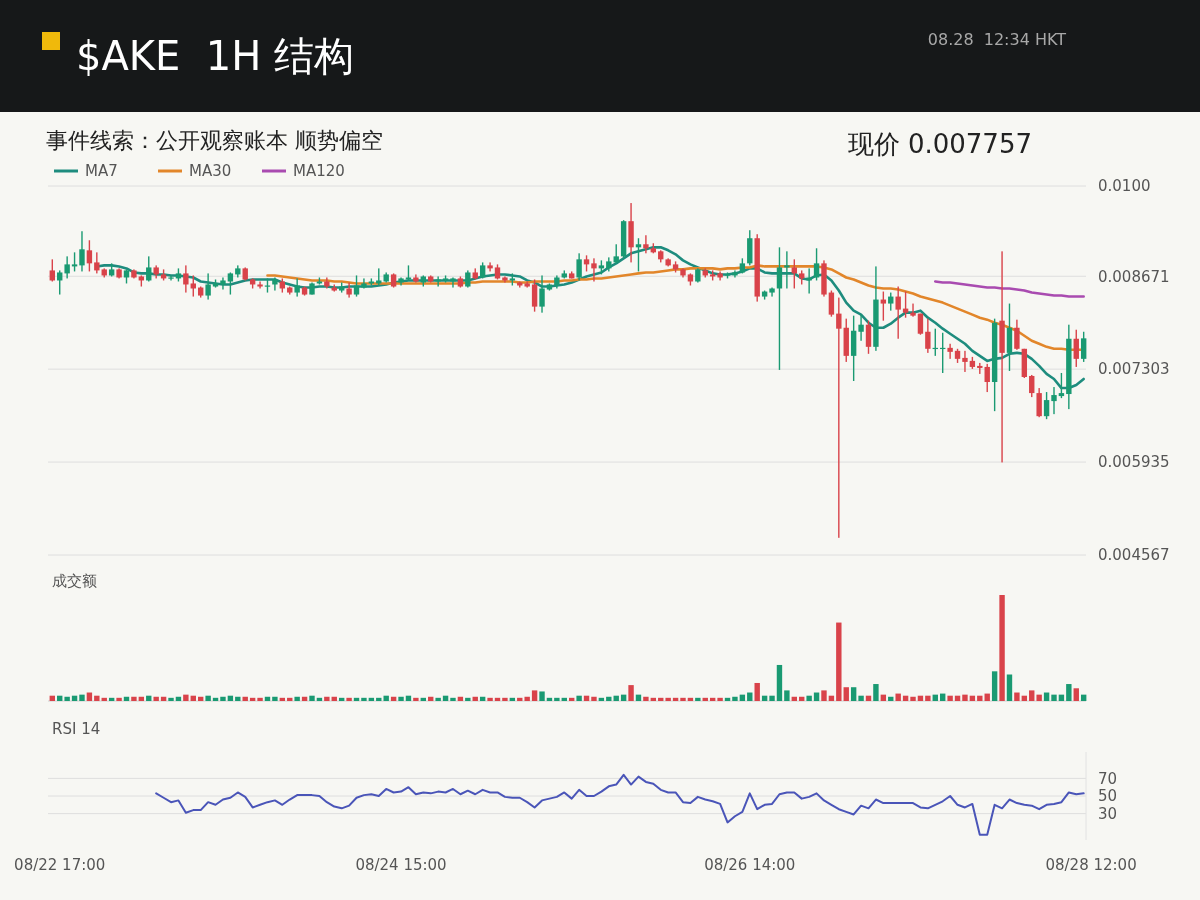 Image resolution: width=1200 pixels, height=900 pixels. Describe the element at coordinates (1134, 462) in the screenshot. I see `y-tick-label: 0.005935` at that location.